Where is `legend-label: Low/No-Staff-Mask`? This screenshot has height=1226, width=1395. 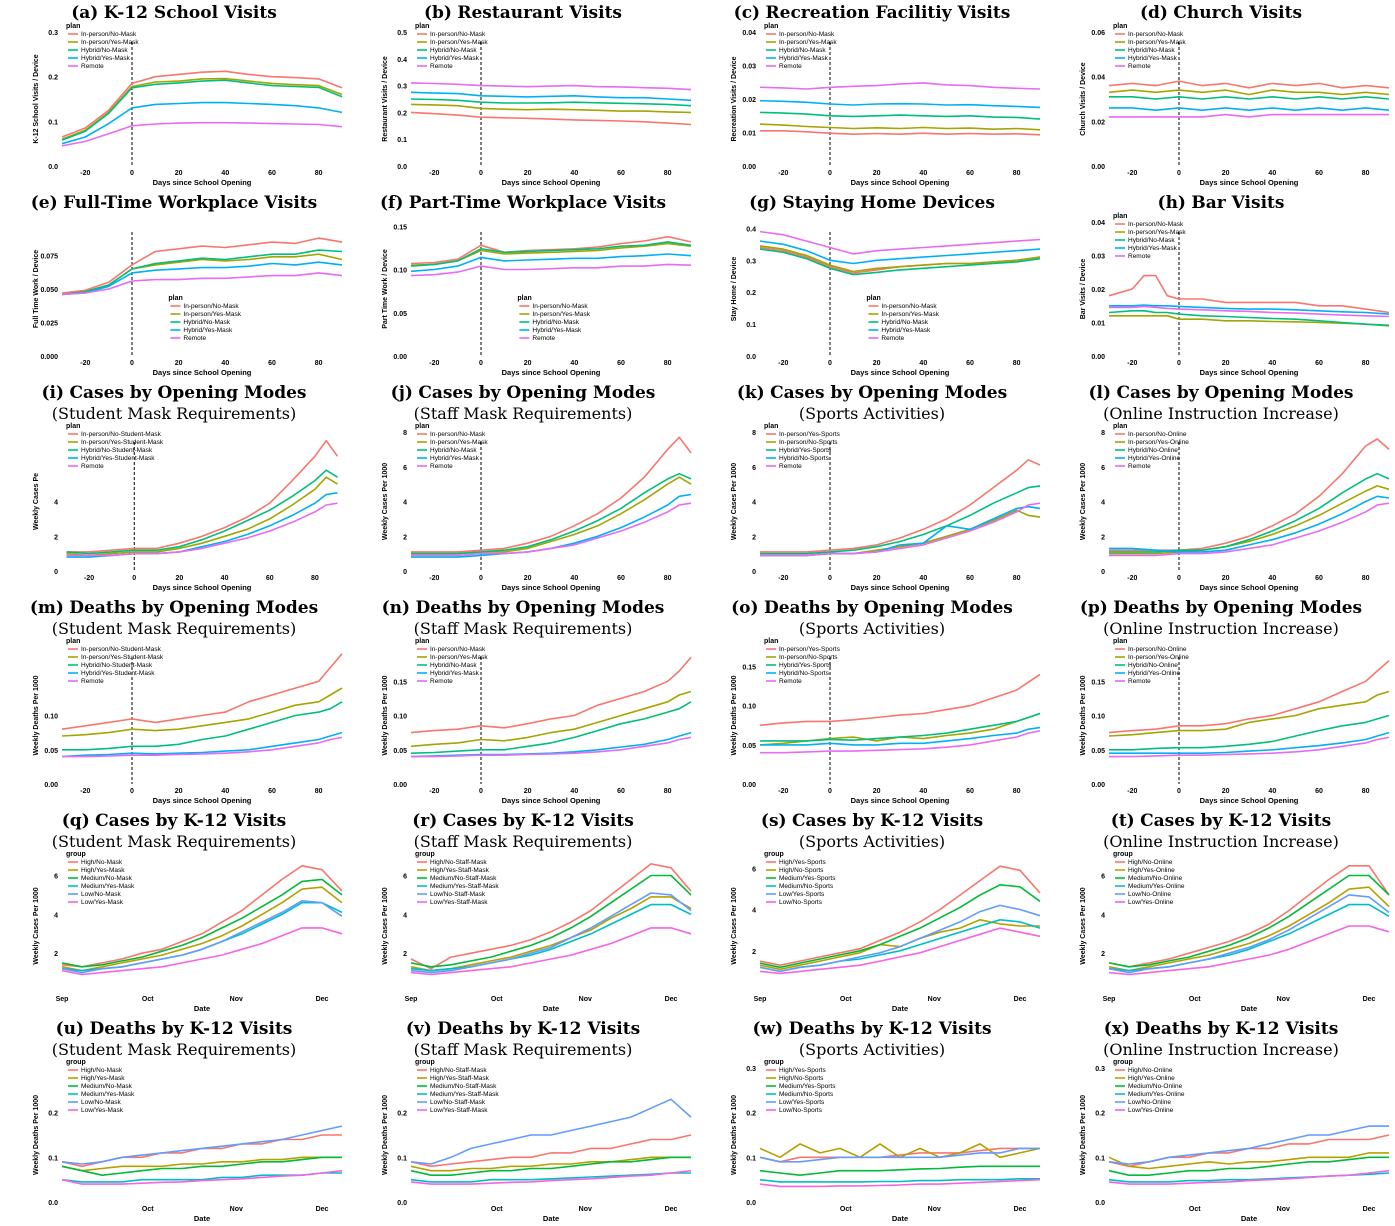
legend-label: Low/No-Staff-Mask is located at coordinates (458, 1102).